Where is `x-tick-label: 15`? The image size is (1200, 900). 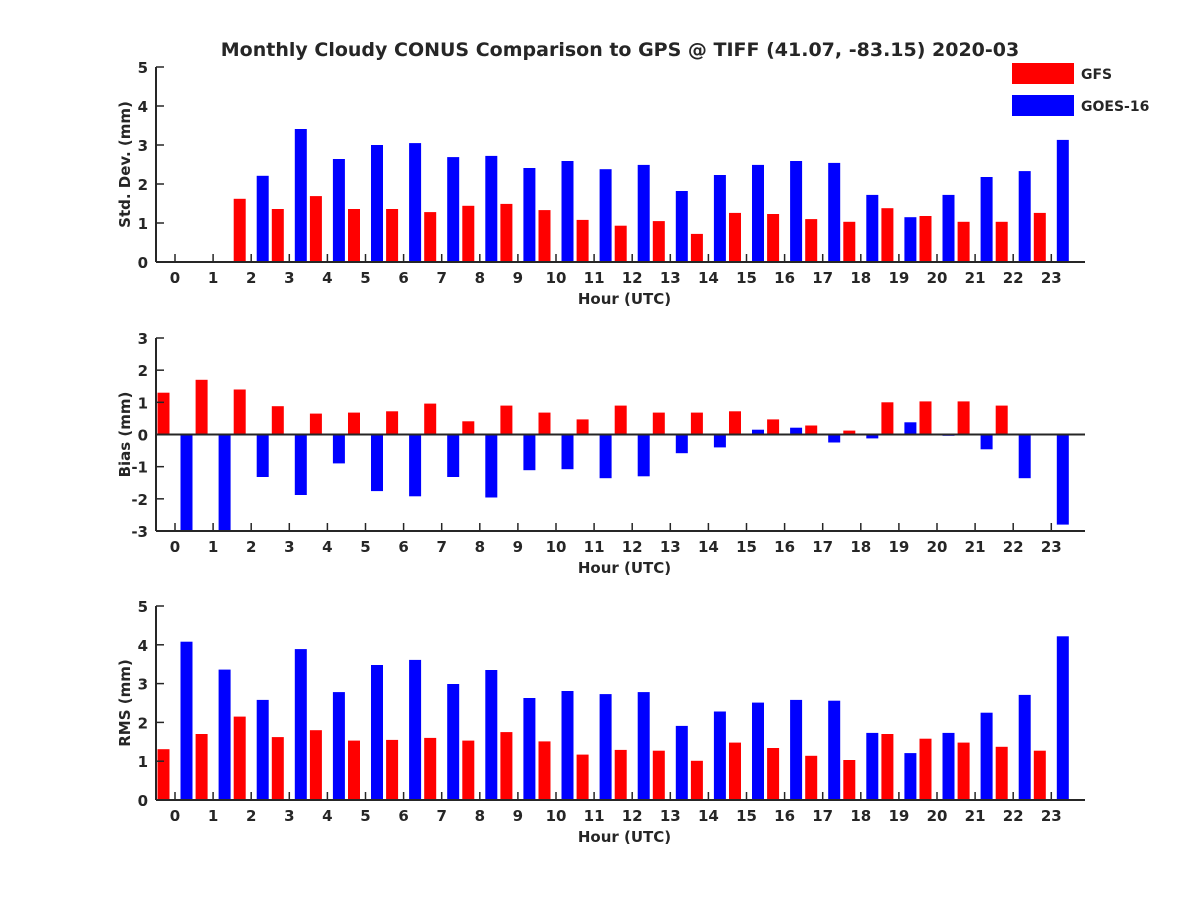 x-tick-label: 15 is located at coordinates (746, 278).